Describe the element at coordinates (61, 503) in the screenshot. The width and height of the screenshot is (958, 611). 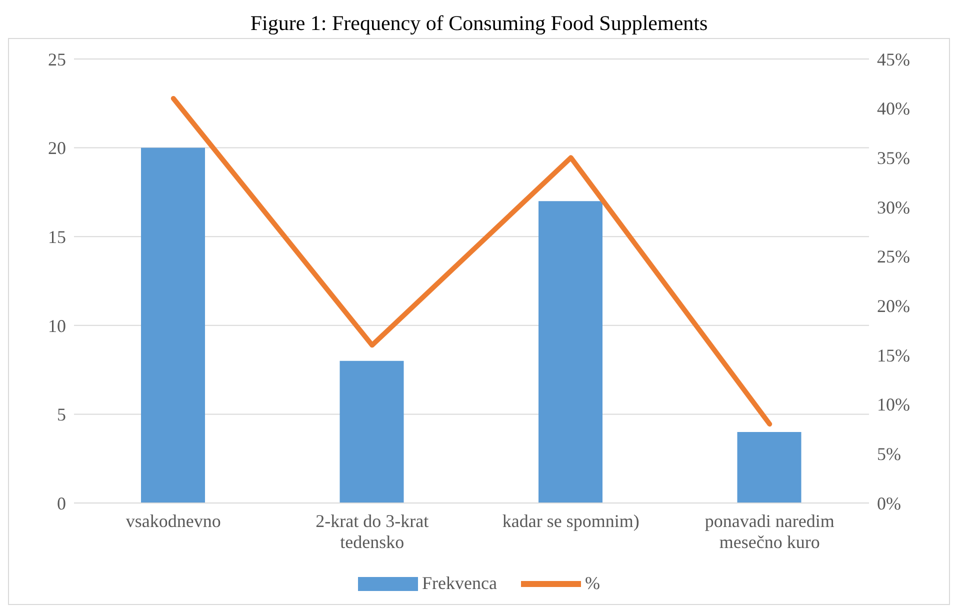
I see `y-tick-label: 0` at that location.